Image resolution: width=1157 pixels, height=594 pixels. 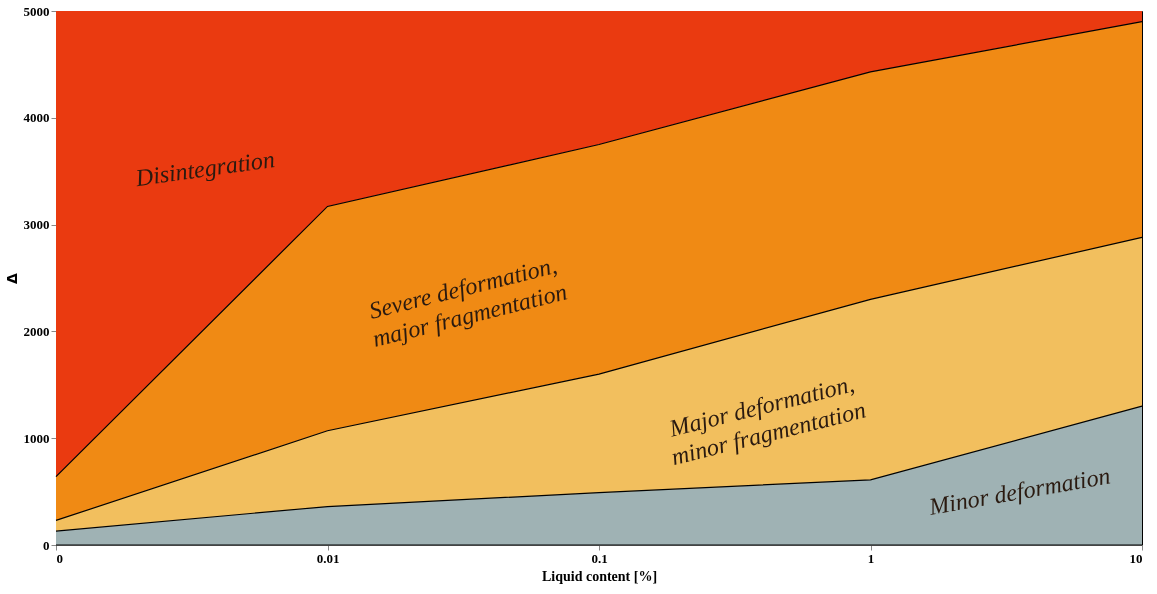 I want to click on series-label: Disintegration, so click(x=205, y=168).